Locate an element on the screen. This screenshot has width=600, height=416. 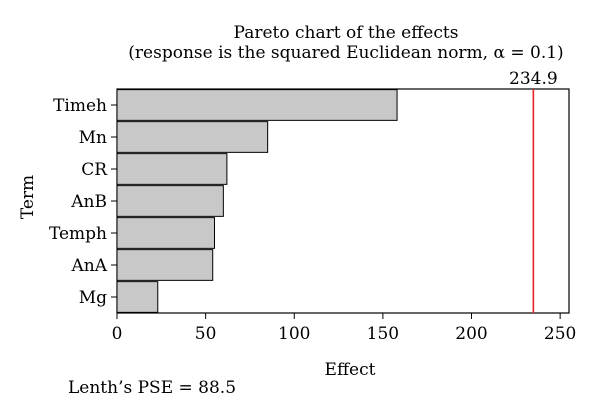
x-tick-label: 200 is located at coordinates (471, 334).